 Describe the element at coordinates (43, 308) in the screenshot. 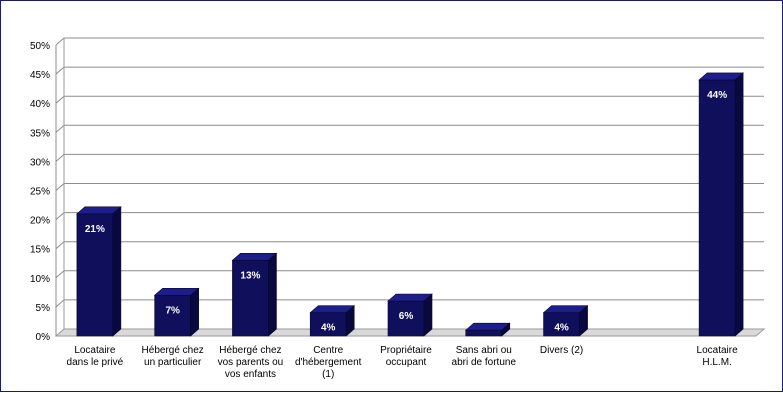

I see `y-tick-label: 5%` at that location.